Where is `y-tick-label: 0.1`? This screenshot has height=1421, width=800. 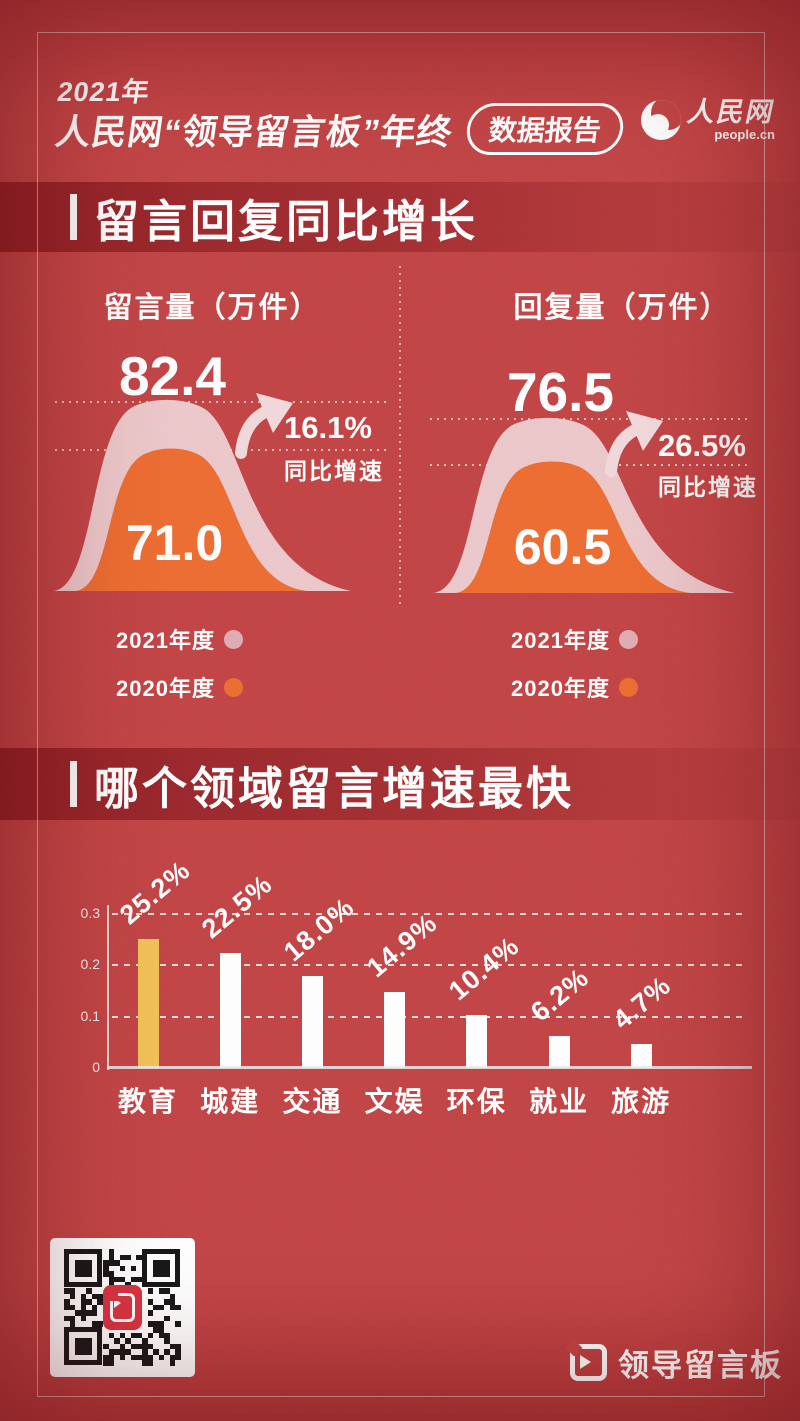 y-tick-label: 0.1 is located at coordinates (90, 1015).